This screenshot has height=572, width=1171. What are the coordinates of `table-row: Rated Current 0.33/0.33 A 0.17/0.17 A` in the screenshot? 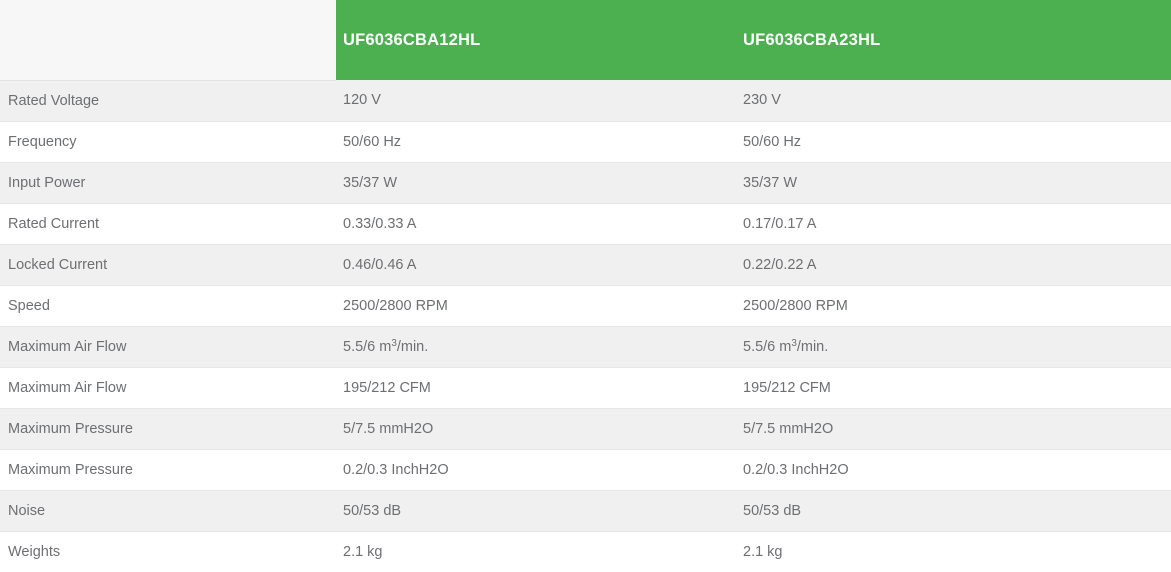 It's located at (585, 224).